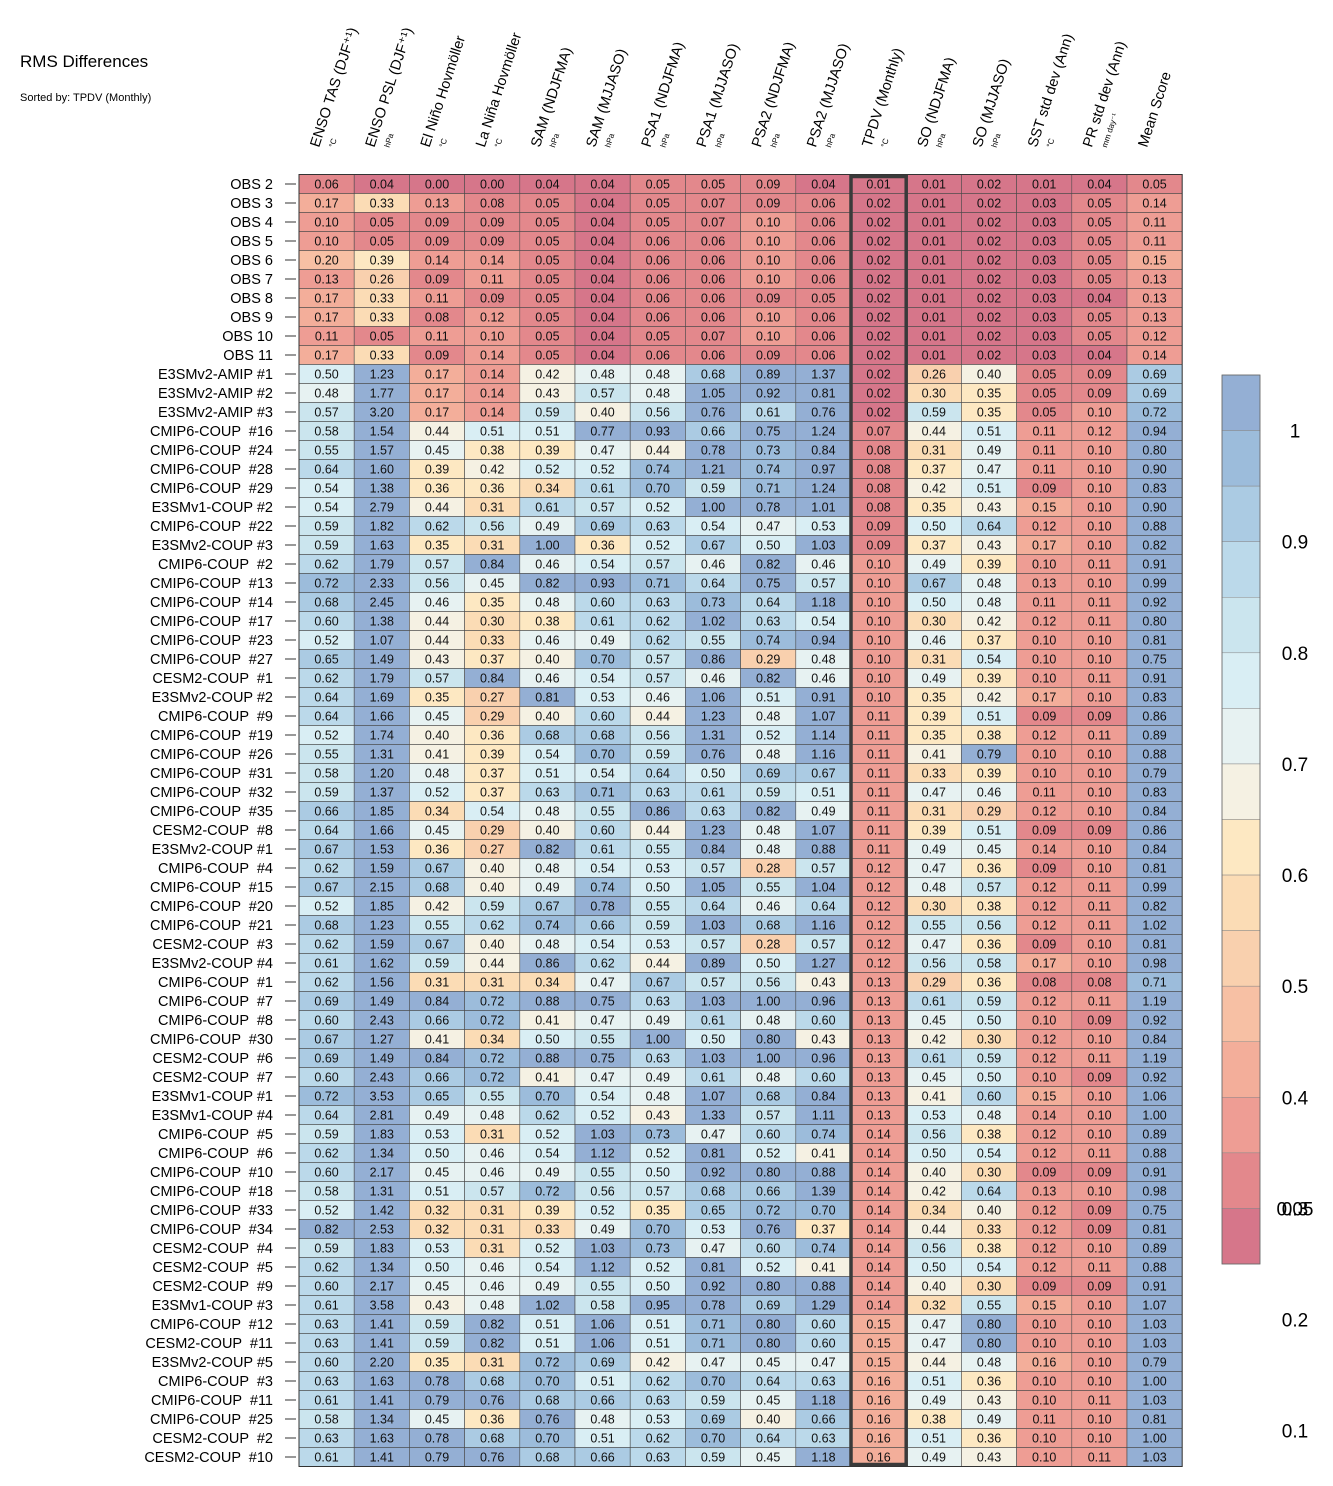 The width and height of the screenshot is (1333, 1486). I want to click on cell-value-label: 0.09, so click(1044, 945).